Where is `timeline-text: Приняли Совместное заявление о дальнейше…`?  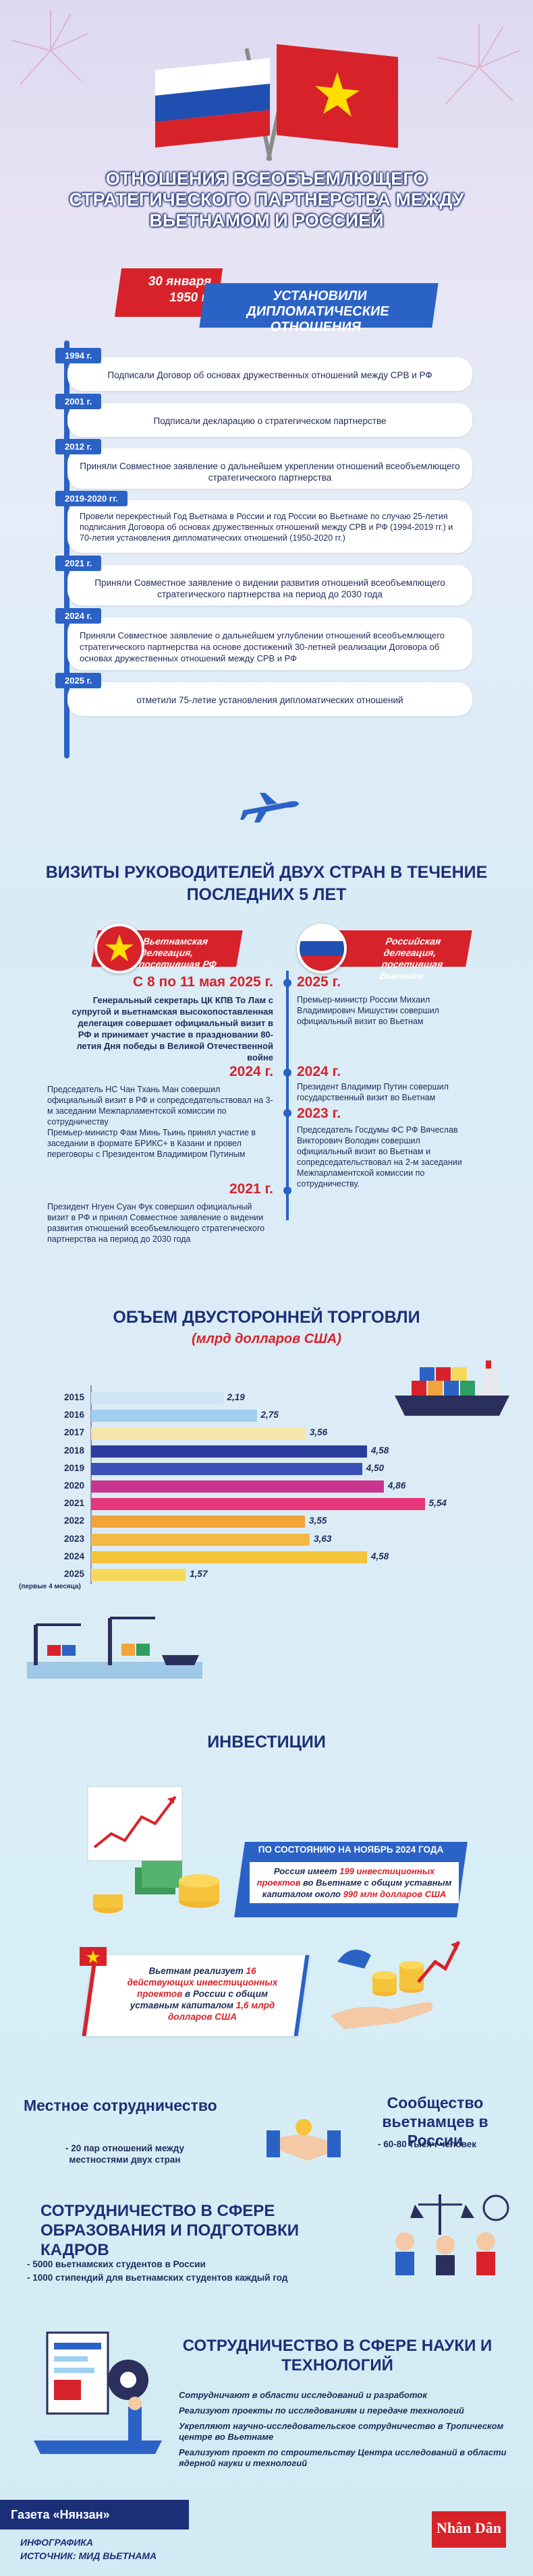 timeline-text: Приняли Совместное заявление о дальнейше… is located at coordinates (262, 646).